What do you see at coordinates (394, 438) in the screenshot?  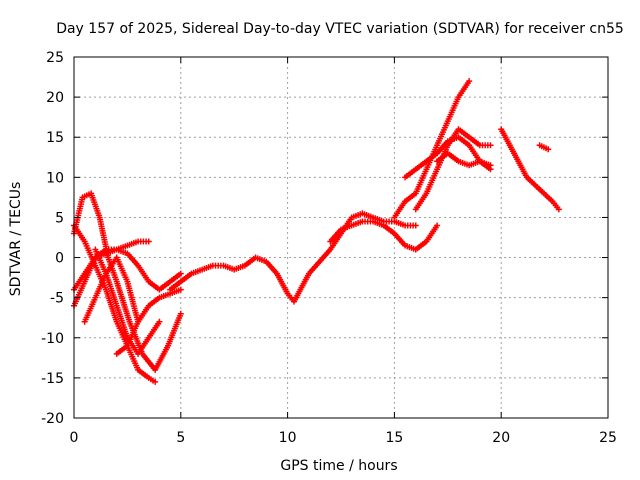 I see `x-tick-label: 15` at bounding box center [394, 438].